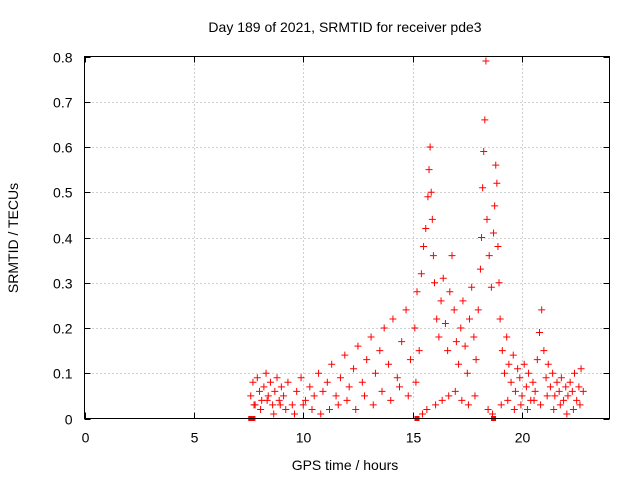  What do you see at coordinates (63, 103) in the screenshot?
I see `y-tick-label: 0.7` at bounding box center [63, 103].